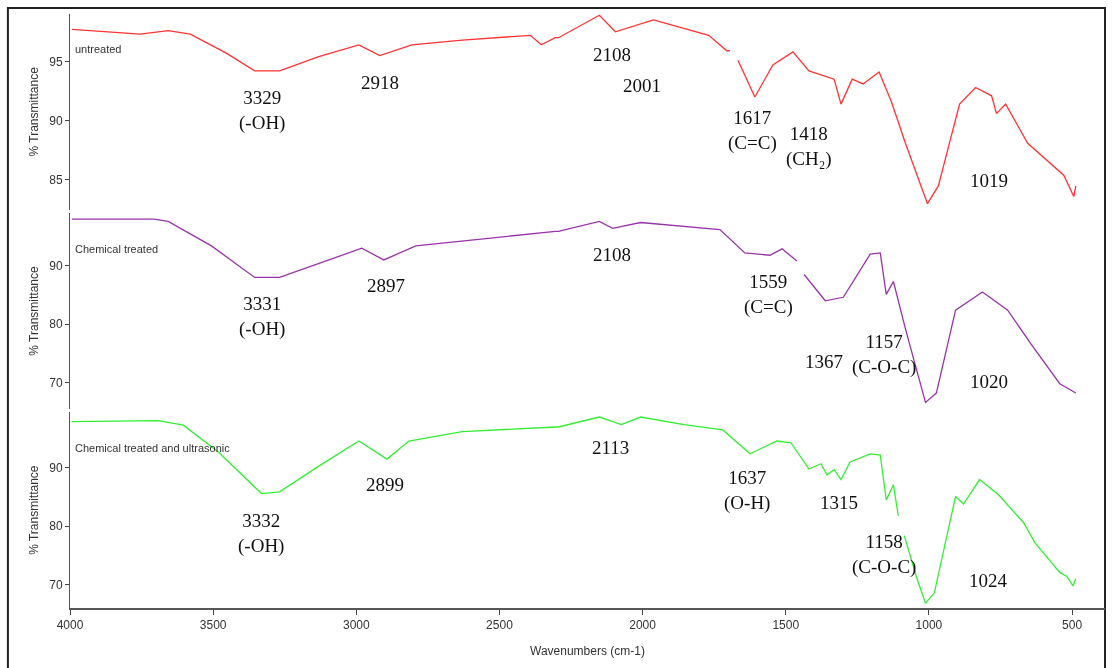  I want to click on annotation: 1559 (C=C), so click(768, 294).